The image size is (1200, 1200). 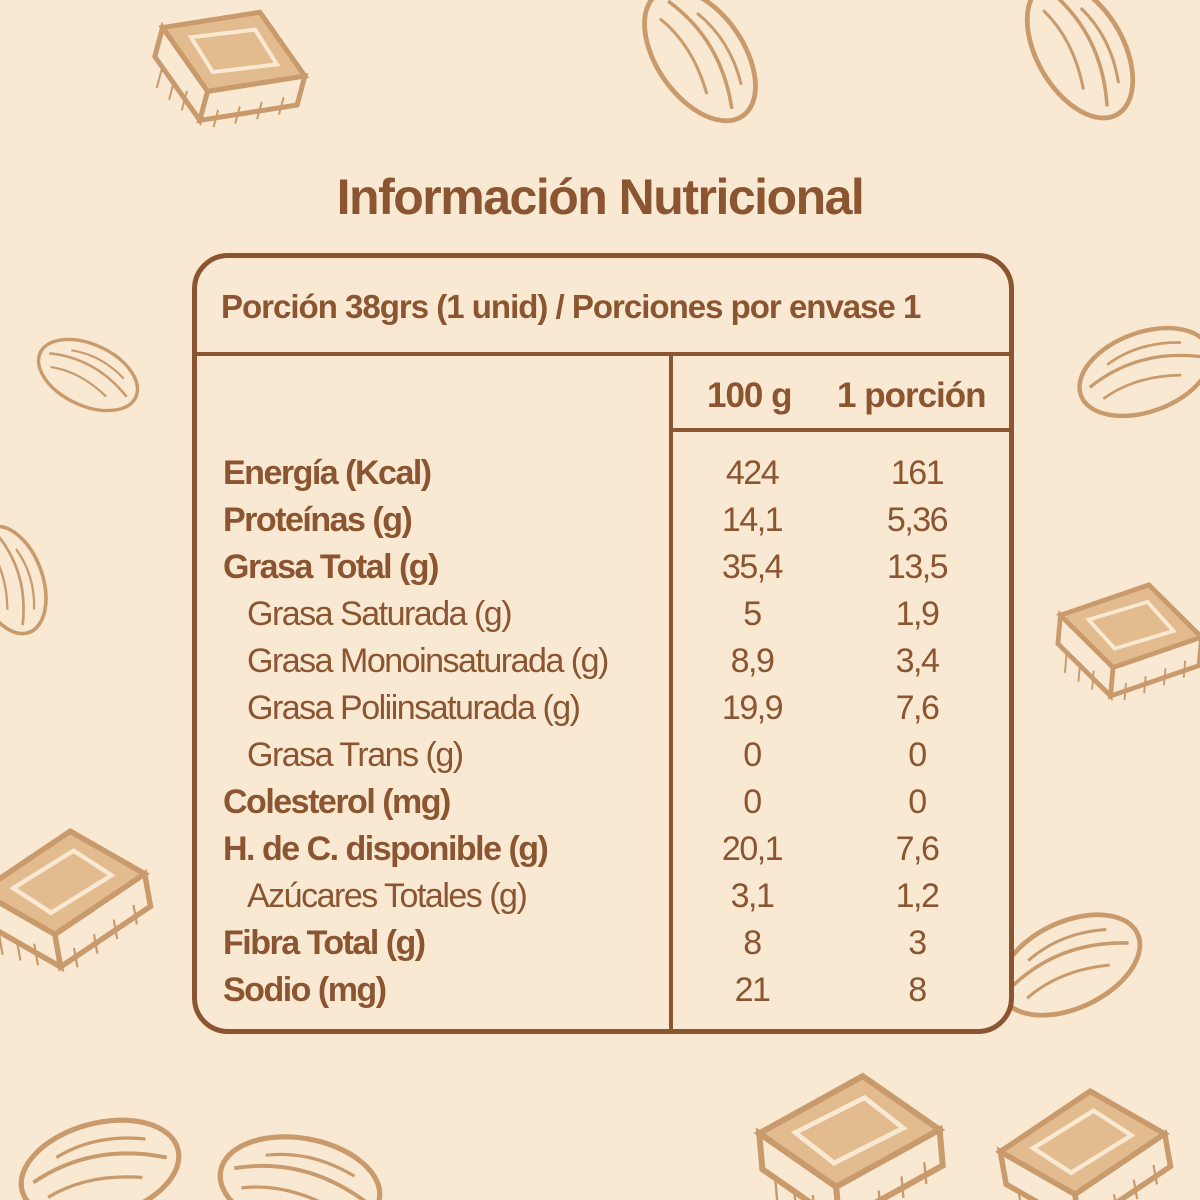 What do you see at coordinates (305, 990) in the screenshot?
I see `nutrient-label: Sodio (mg)` at bounding box center [305, 990].